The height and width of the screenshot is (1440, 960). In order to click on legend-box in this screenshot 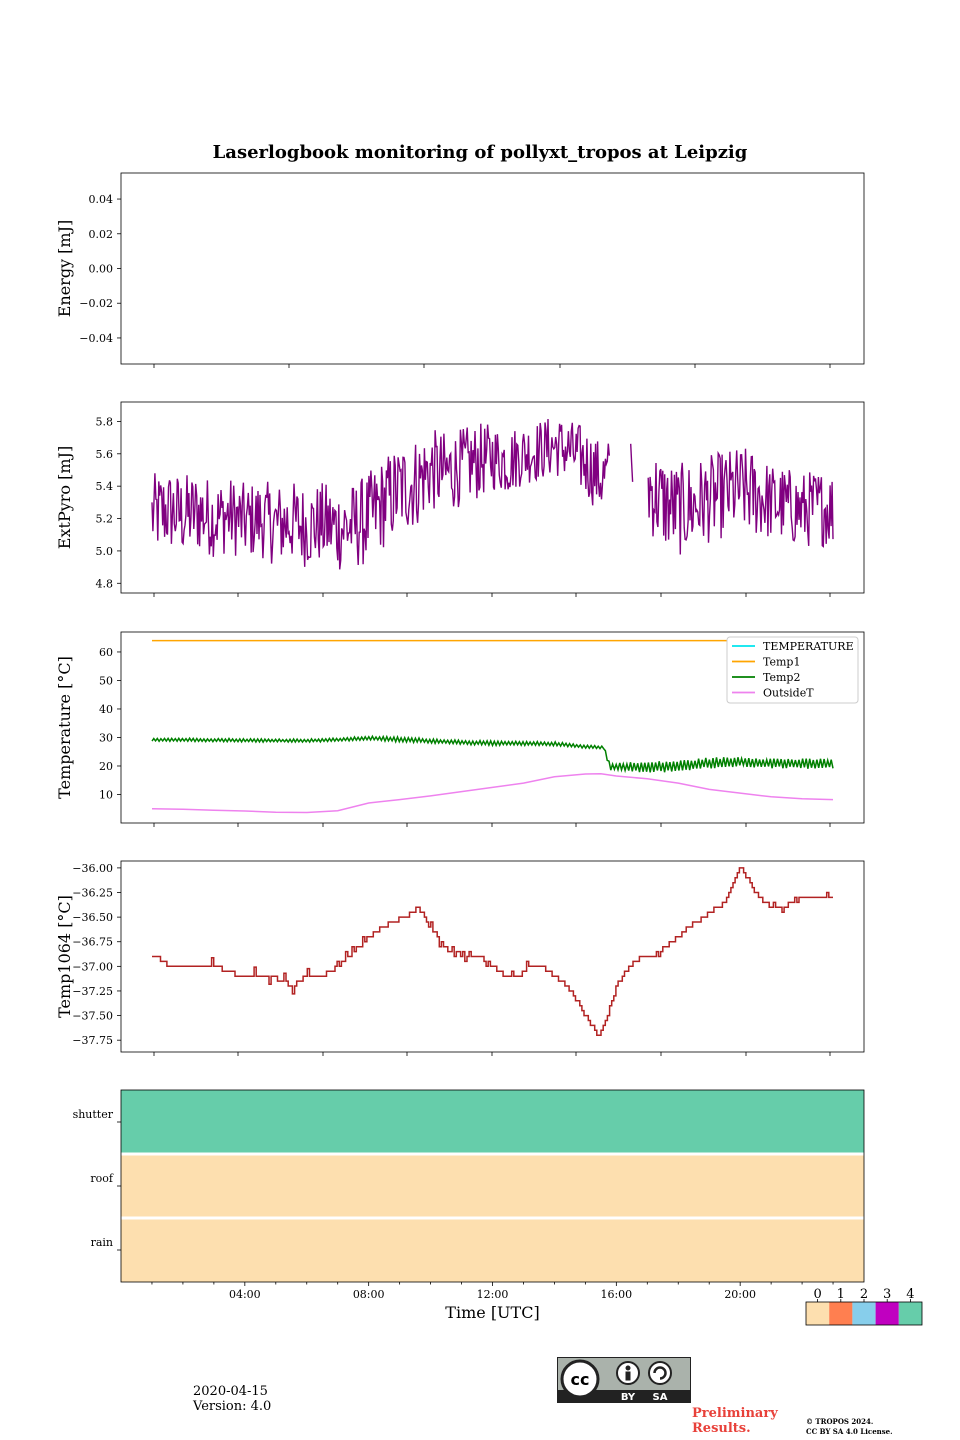, I will do `click(792, 670)`.